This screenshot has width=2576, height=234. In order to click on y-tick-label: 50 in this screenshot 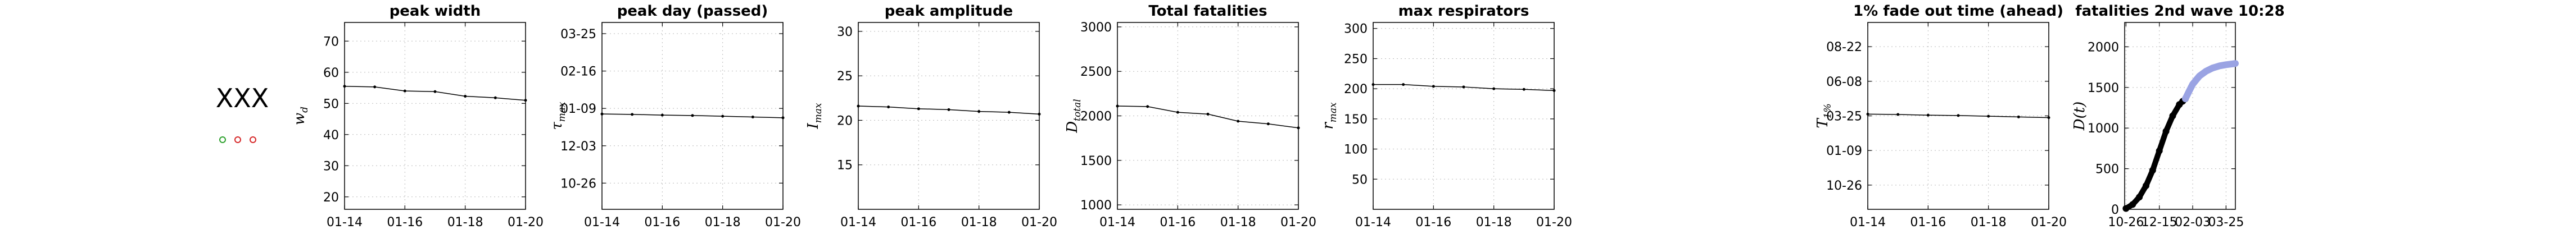, I will do `click(331, 104)`.